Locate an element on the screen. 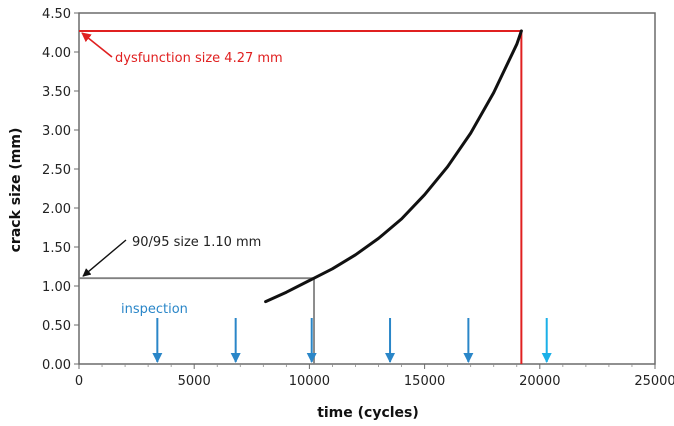 Image resolution: width=674 pixels, height=426 pixels. y-tick-label: 4.00 is located at coordinates (56, 53).